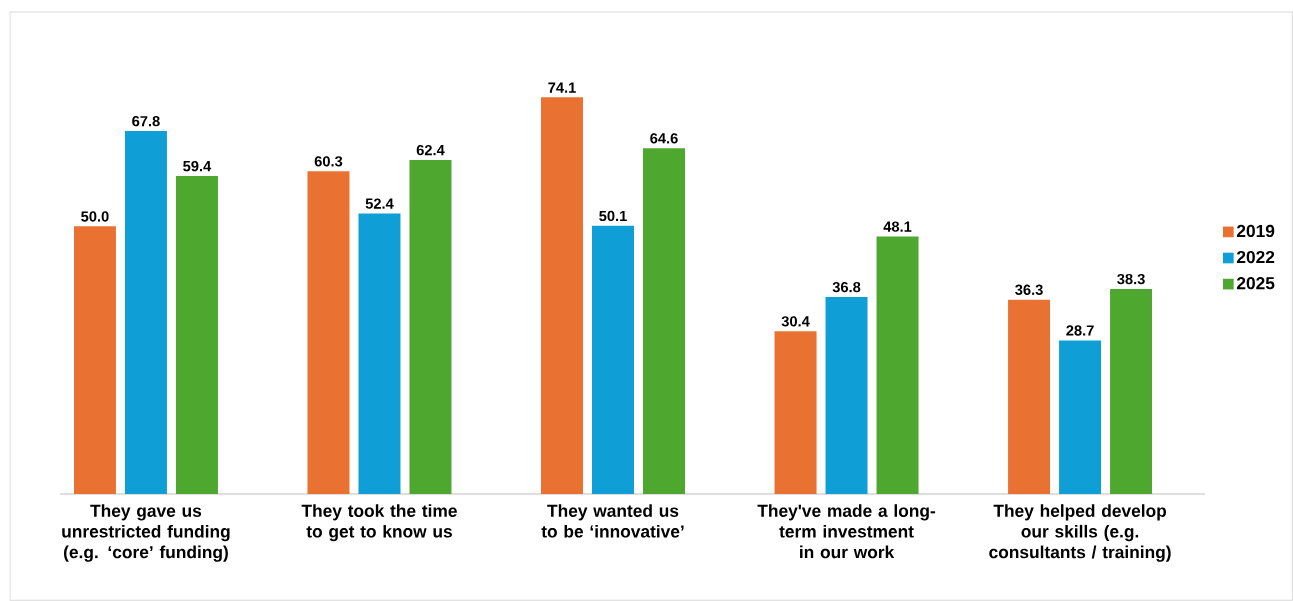 The width and height of the screenshot is (1293, 601). What do you see at coordinates (1255, 283) in the screenshot?
I see `legend-label: 2025` at bounding box center [1255, 283].